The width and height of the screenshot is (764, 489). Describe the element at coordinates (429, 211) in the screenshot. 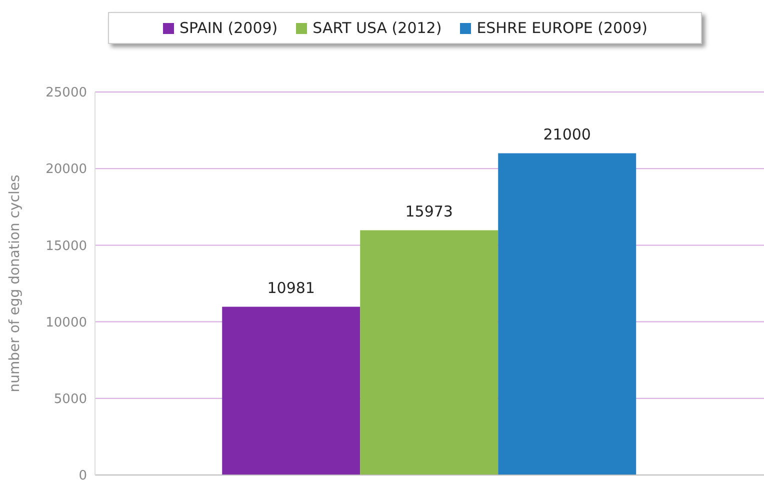

I see `data-label: 15973` at that location.